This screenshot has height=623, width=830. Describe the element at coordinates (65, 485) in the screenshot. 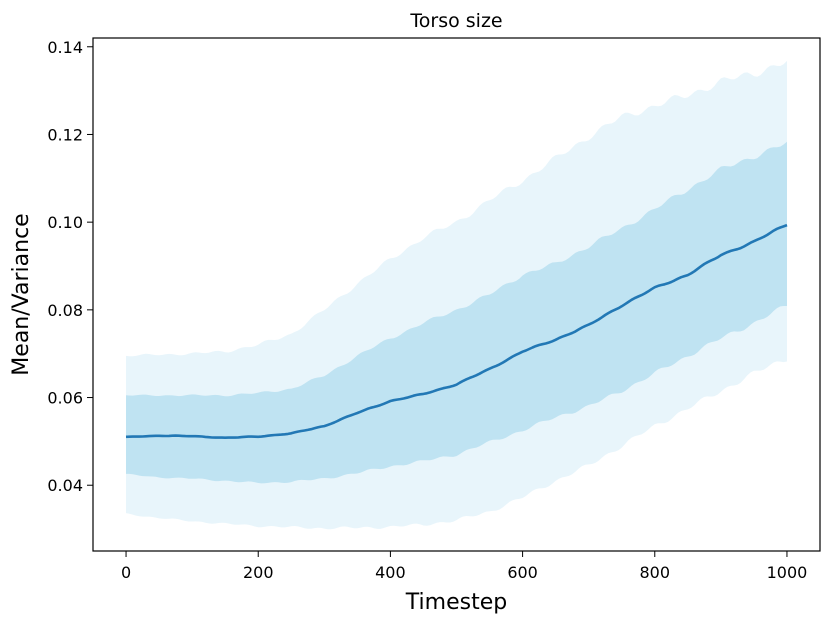

I see `y-tick-label: 0.04` at that location.